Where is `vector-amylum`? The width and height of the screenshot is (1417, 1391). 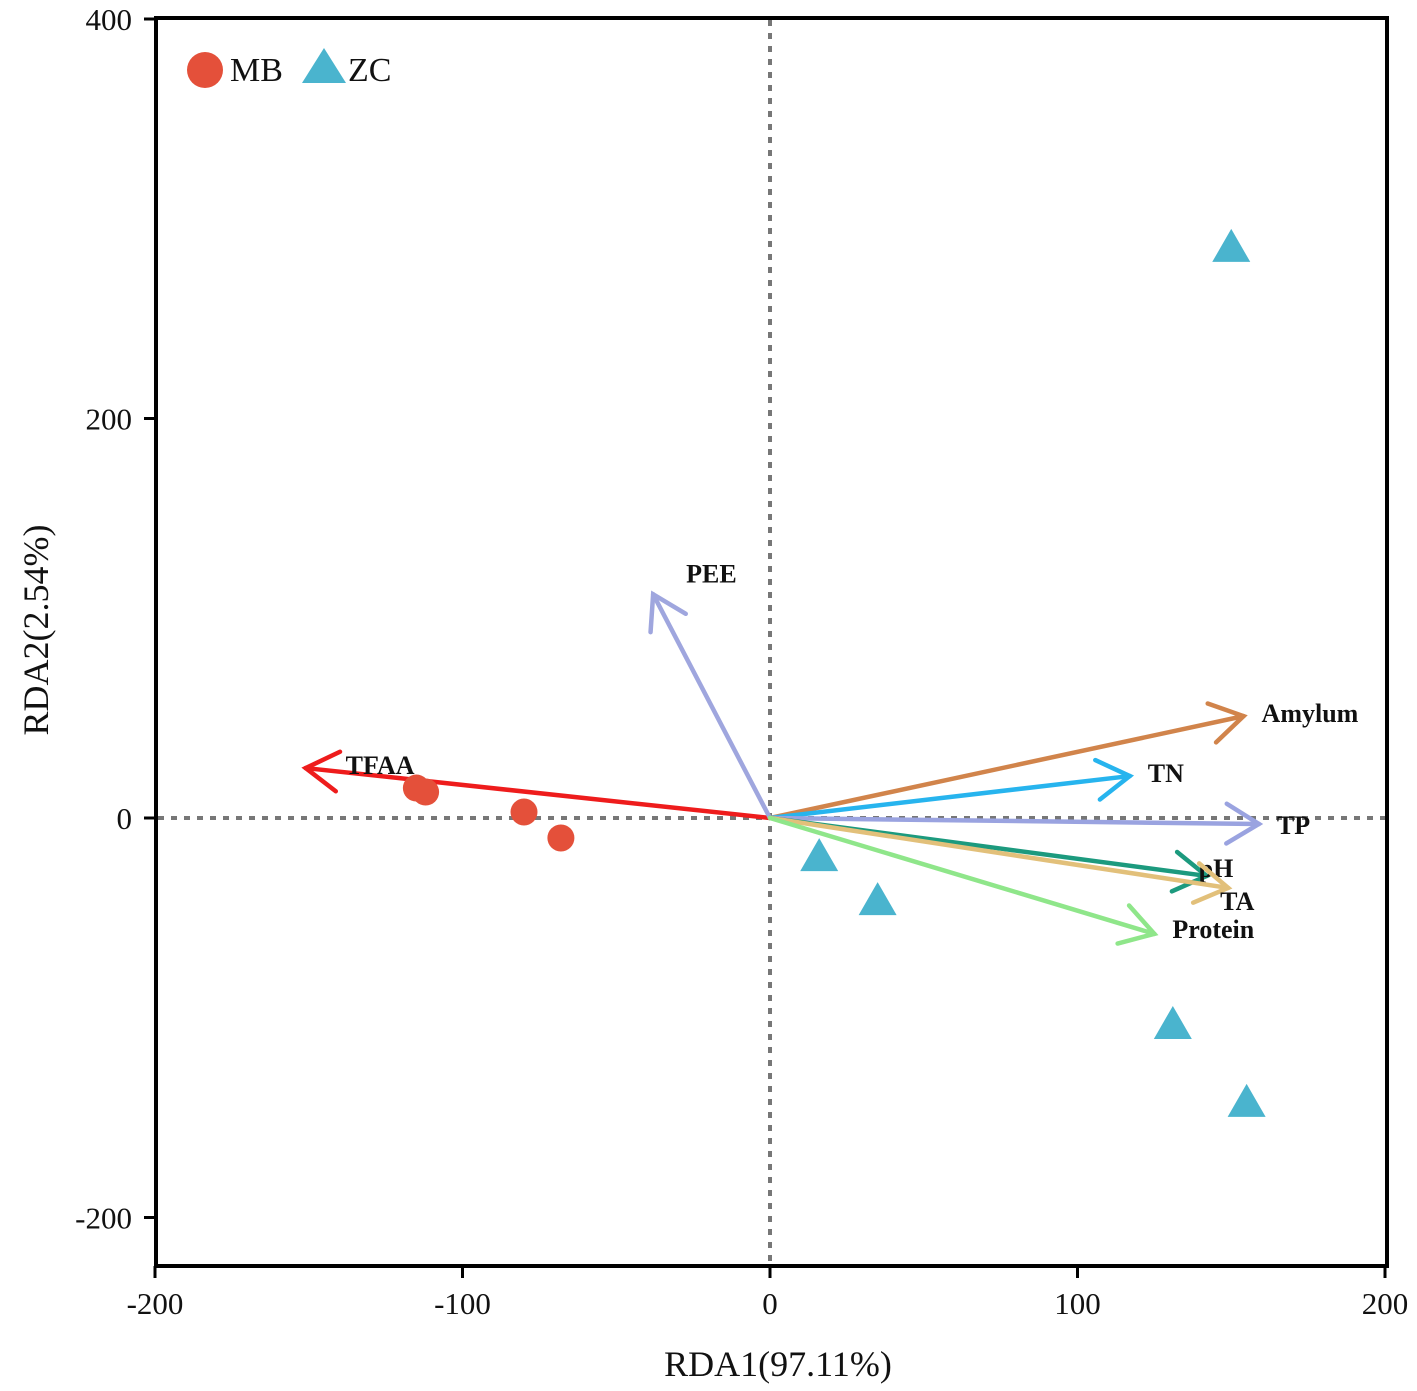 vector-amylum is located at coordinates (1006, 767).